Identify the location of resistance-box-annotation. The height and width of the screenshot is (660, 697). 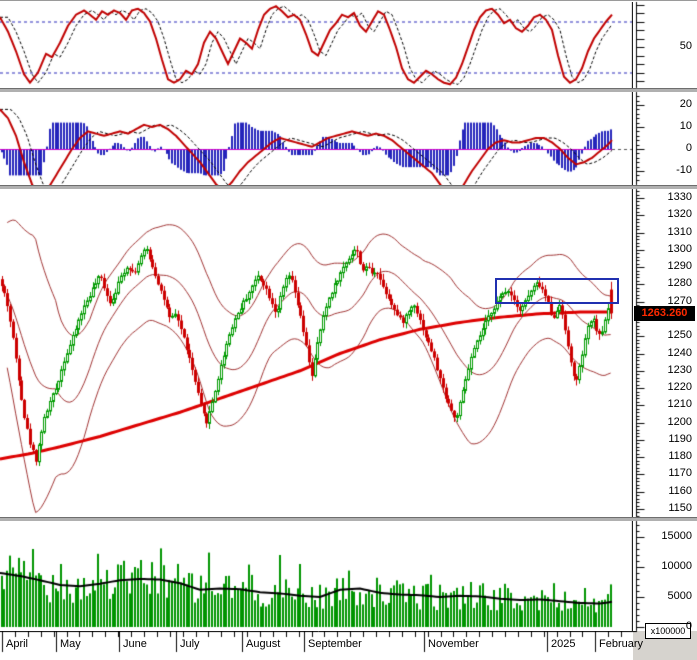
(557, 291).